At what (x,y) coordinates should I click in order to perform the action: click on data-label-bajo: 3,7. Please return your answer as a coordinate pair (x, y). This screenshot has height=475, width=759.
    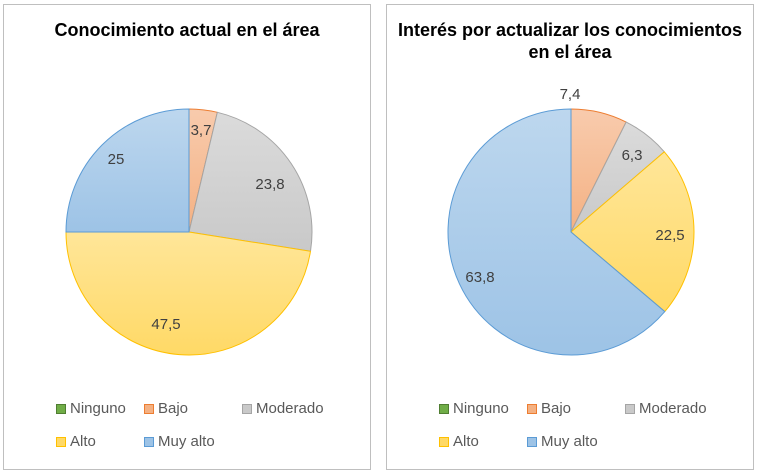
    Looking at the image, I should click on (201, 130).